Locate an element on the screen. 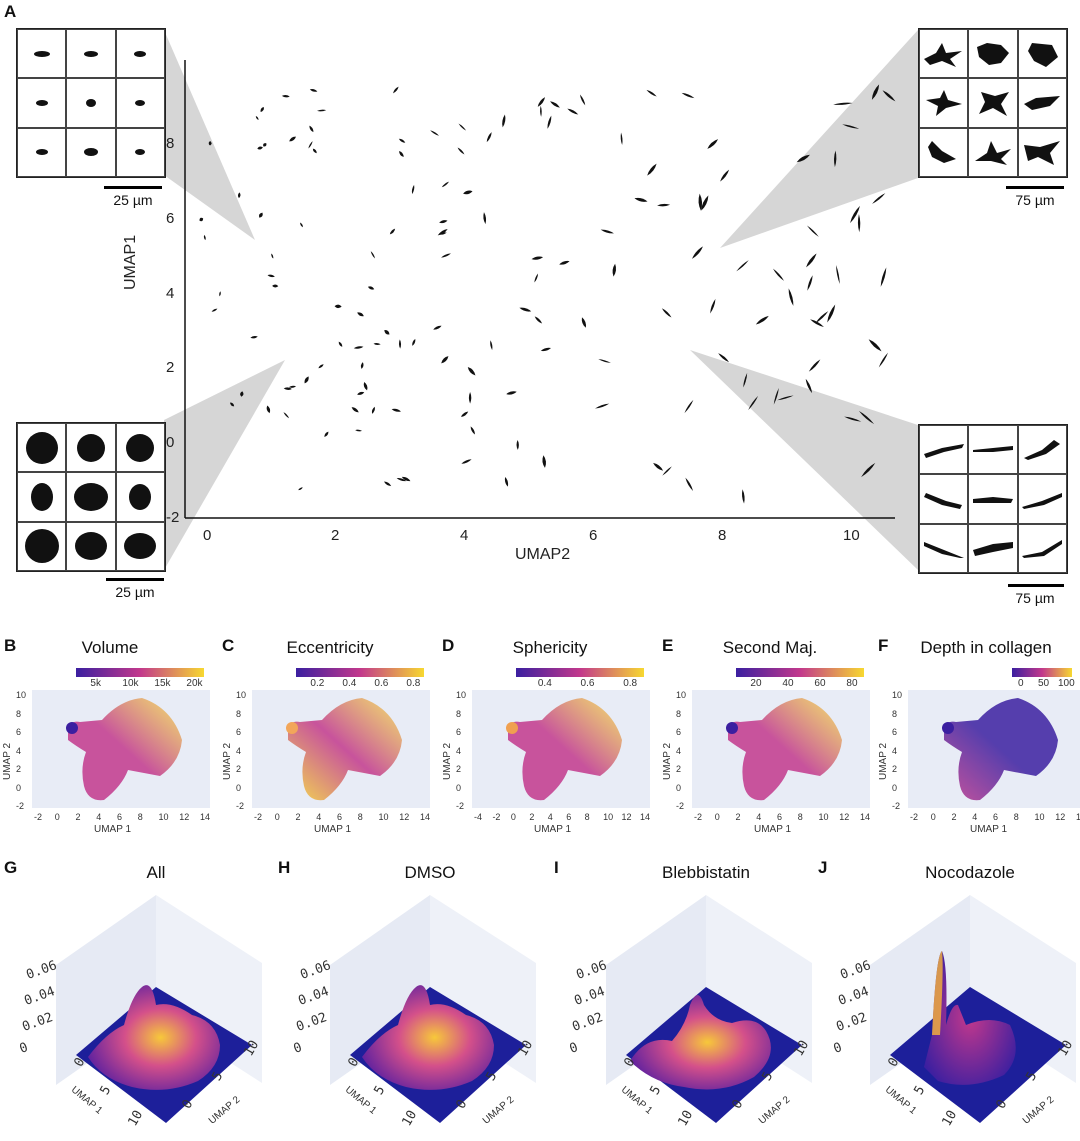 Image resolution: width=1080 pixels, height=1141 pixels. umap-x-tick: -2 is located at coordinates (698, 817).